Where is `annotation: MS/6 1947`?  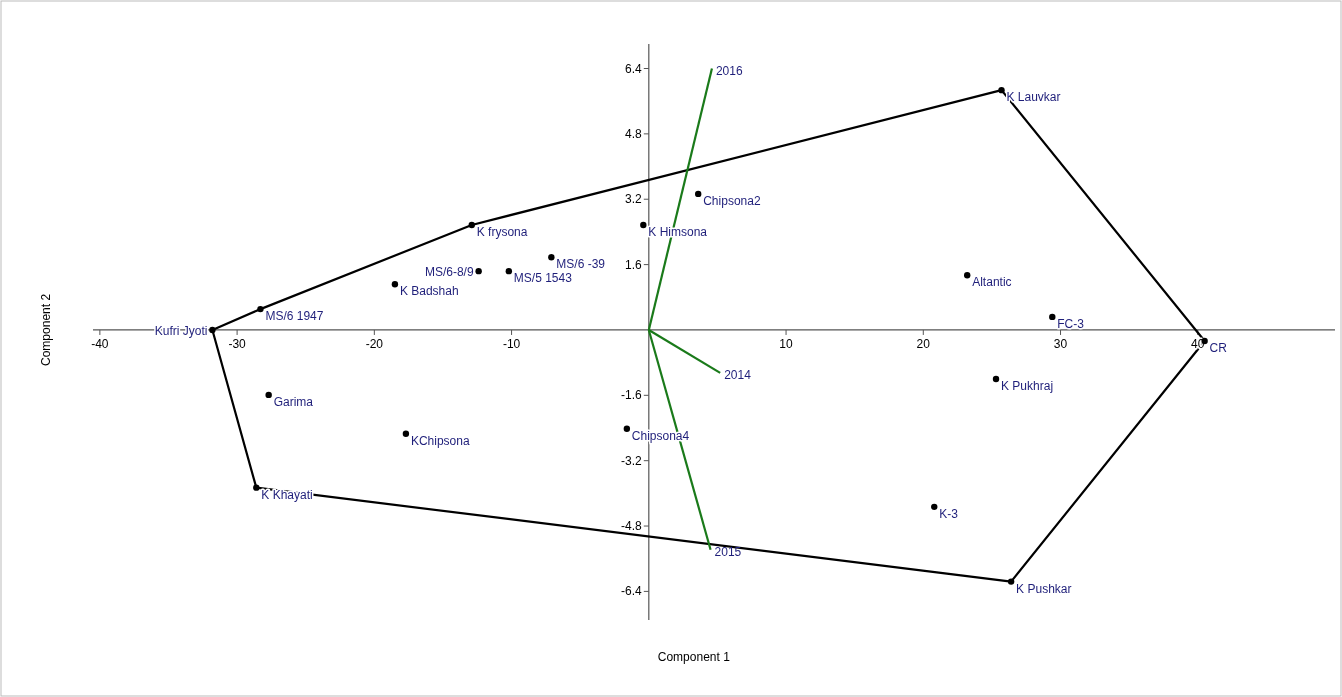
annotation: MS/6 1947 is located at coordinates (294, 316).